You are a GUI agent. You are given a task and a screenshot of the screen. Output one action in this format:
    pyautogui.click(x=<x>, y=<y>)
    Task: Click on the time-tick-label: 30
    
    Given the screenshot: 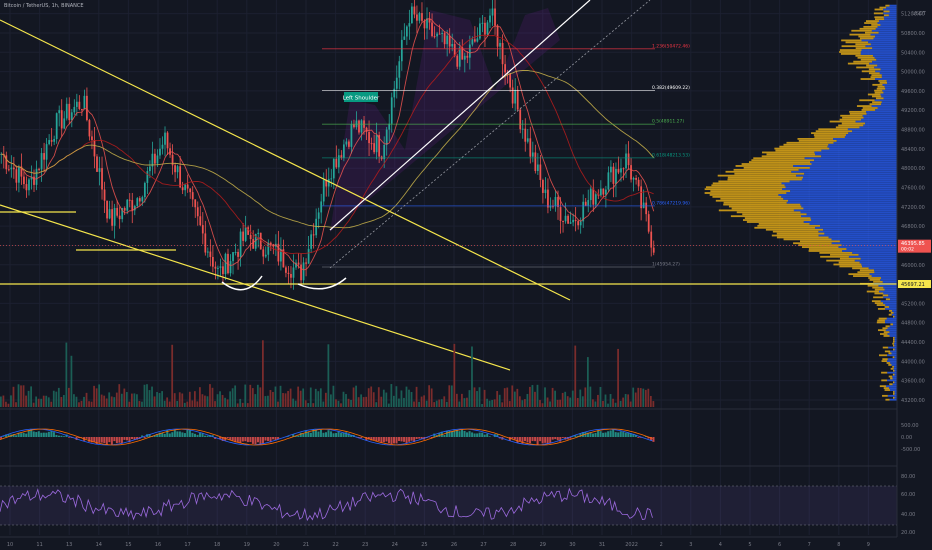 What is the action you would take?
    pyautogui.click(x=572, y=545)
    